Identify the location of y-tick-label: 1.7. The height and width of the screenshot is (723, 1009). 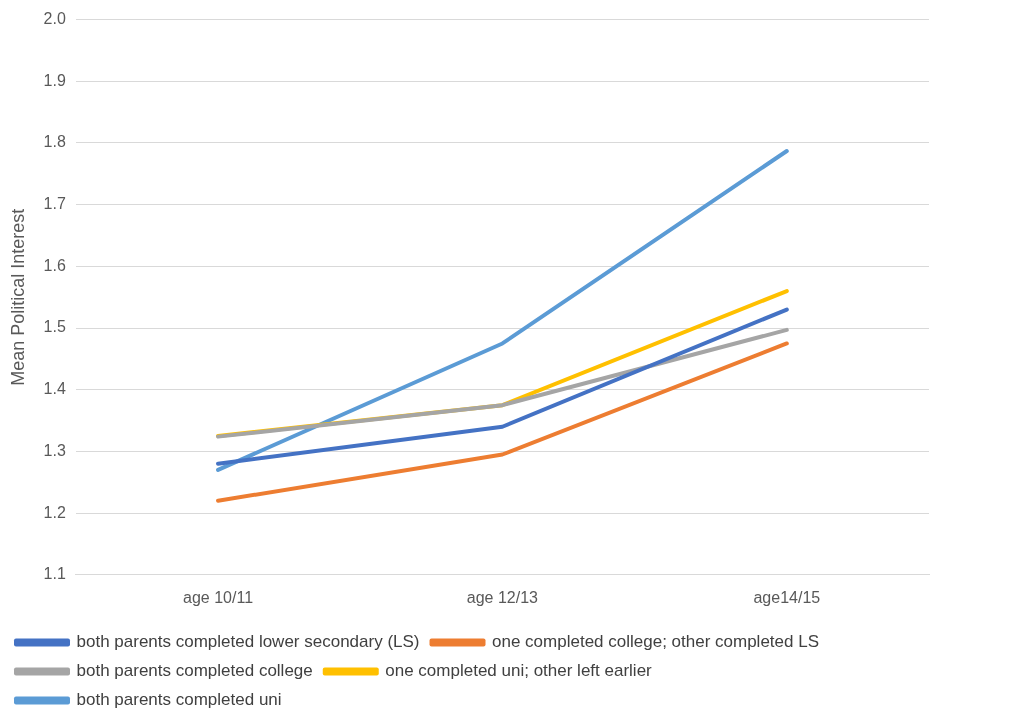
(54, 204).